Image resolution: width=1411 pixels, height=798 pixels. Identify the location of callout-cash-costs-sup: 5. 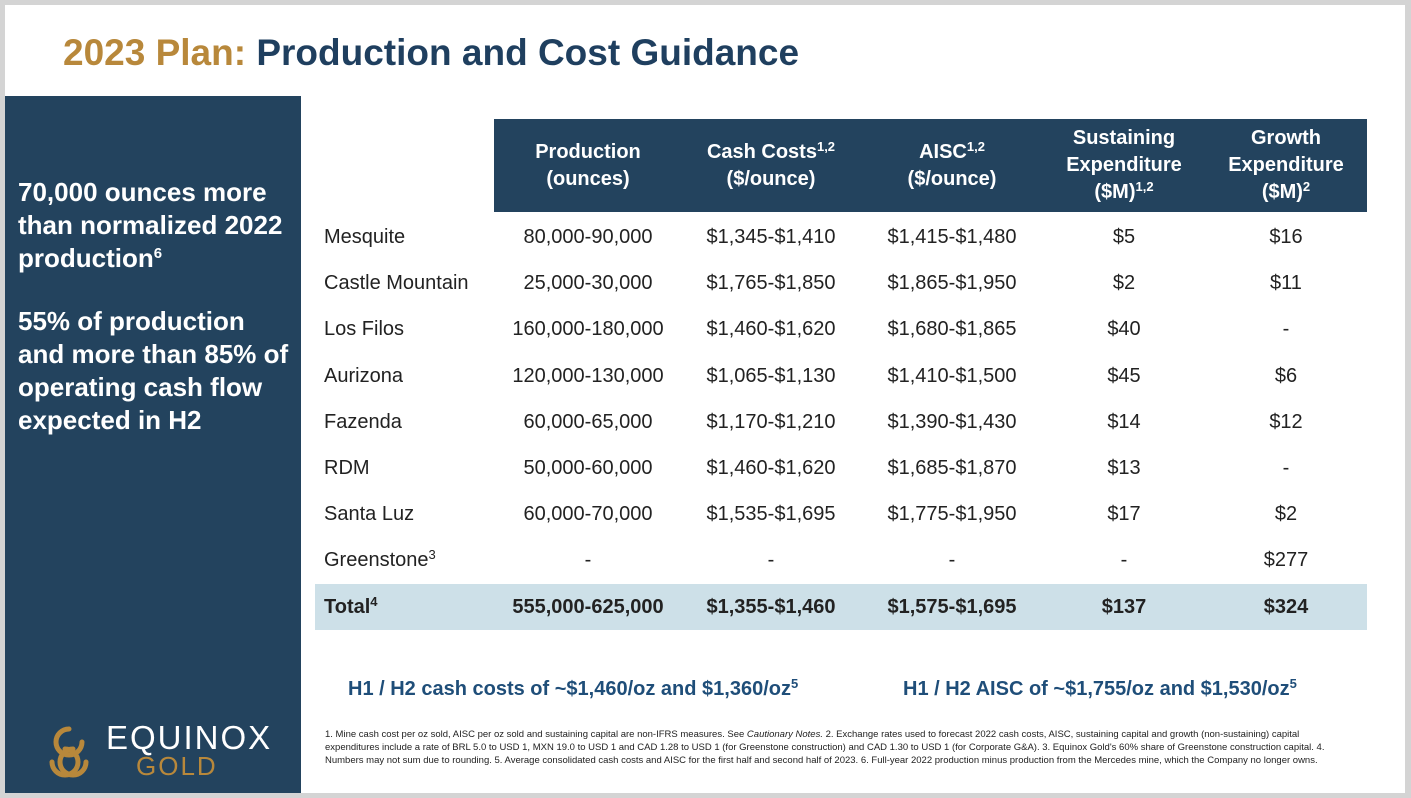
(794, 683).